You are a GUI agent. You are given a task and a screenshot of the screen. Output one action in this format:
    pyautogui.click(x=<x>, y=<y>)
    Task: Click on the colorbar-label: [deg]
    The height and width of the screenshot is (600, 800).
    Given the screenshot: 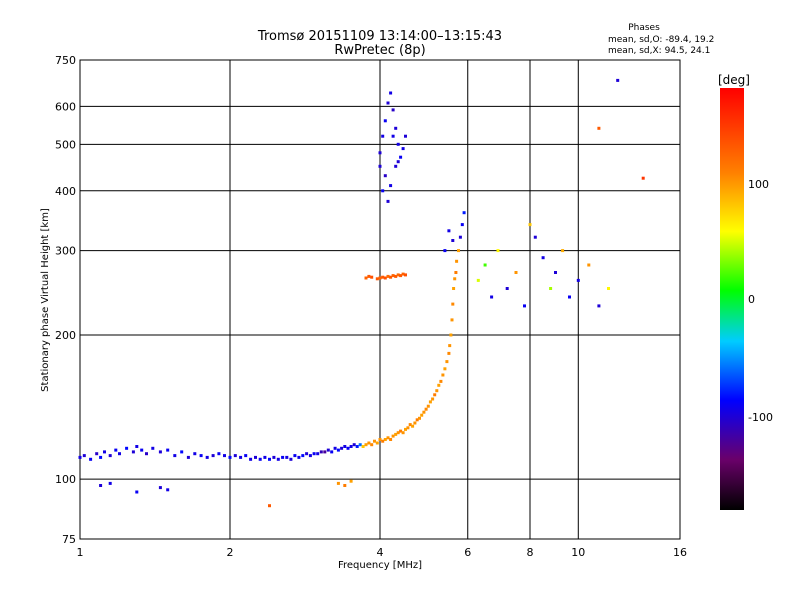 What is the action you would take?
    pyautogui.click(x=734, y=80)
    